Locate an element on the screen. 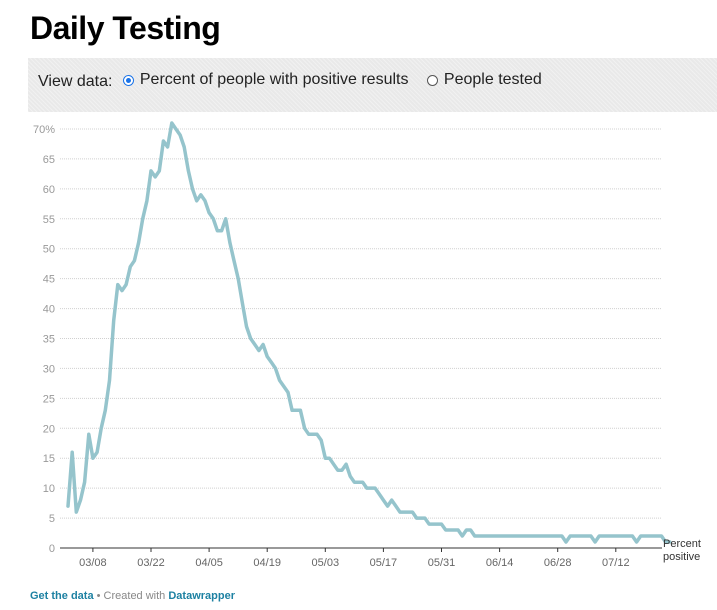 Image resolution: width=717 pixels, height=610 pixels. radio-people-tested: People tested is located at coordinates (484, 80).